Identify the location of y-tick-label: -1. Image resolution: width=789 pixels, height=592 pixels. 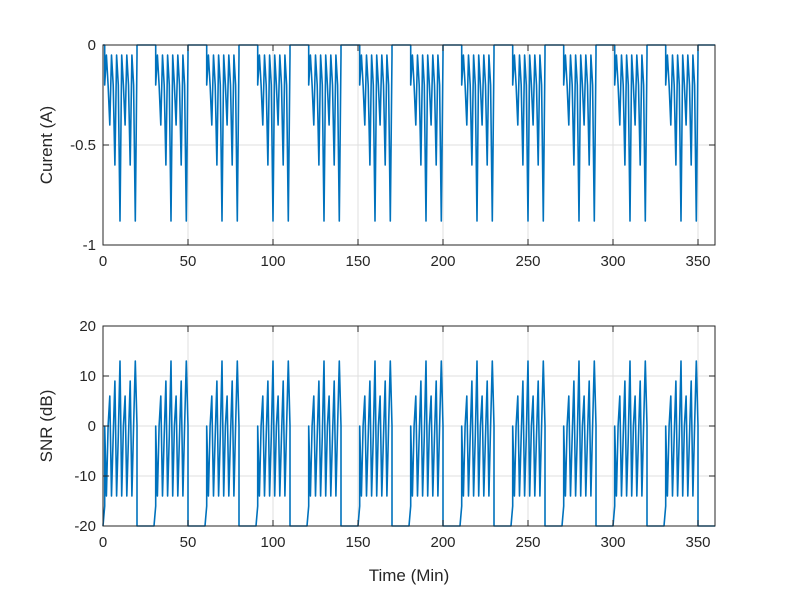
(89, 245).